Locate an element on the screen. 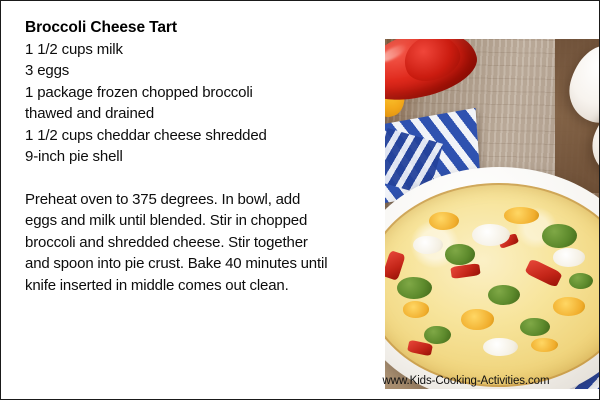  ingredient-item: 1 1/2 cups milk is located at coordinates (74, 49).